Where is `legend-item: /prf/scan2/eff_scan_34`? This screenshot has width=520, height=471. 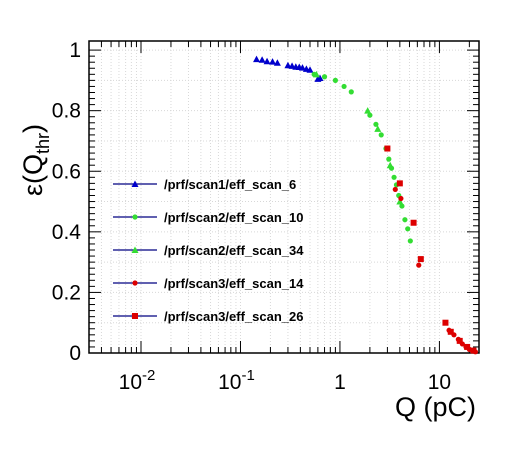
legend-item: /prf/scan2/eff_scan_34 is located at coordinates (208, 250).